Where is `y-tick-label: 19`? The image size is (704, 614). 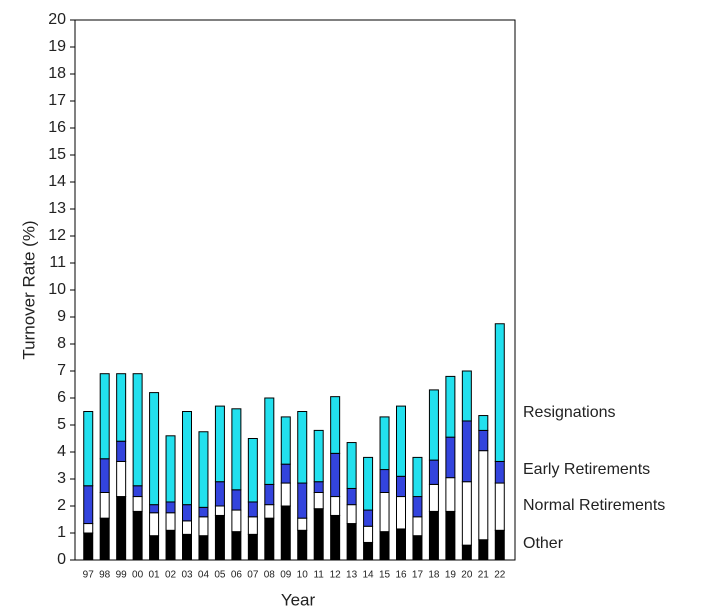
y-tick-label: 19 is located at coordinates (57, 46).